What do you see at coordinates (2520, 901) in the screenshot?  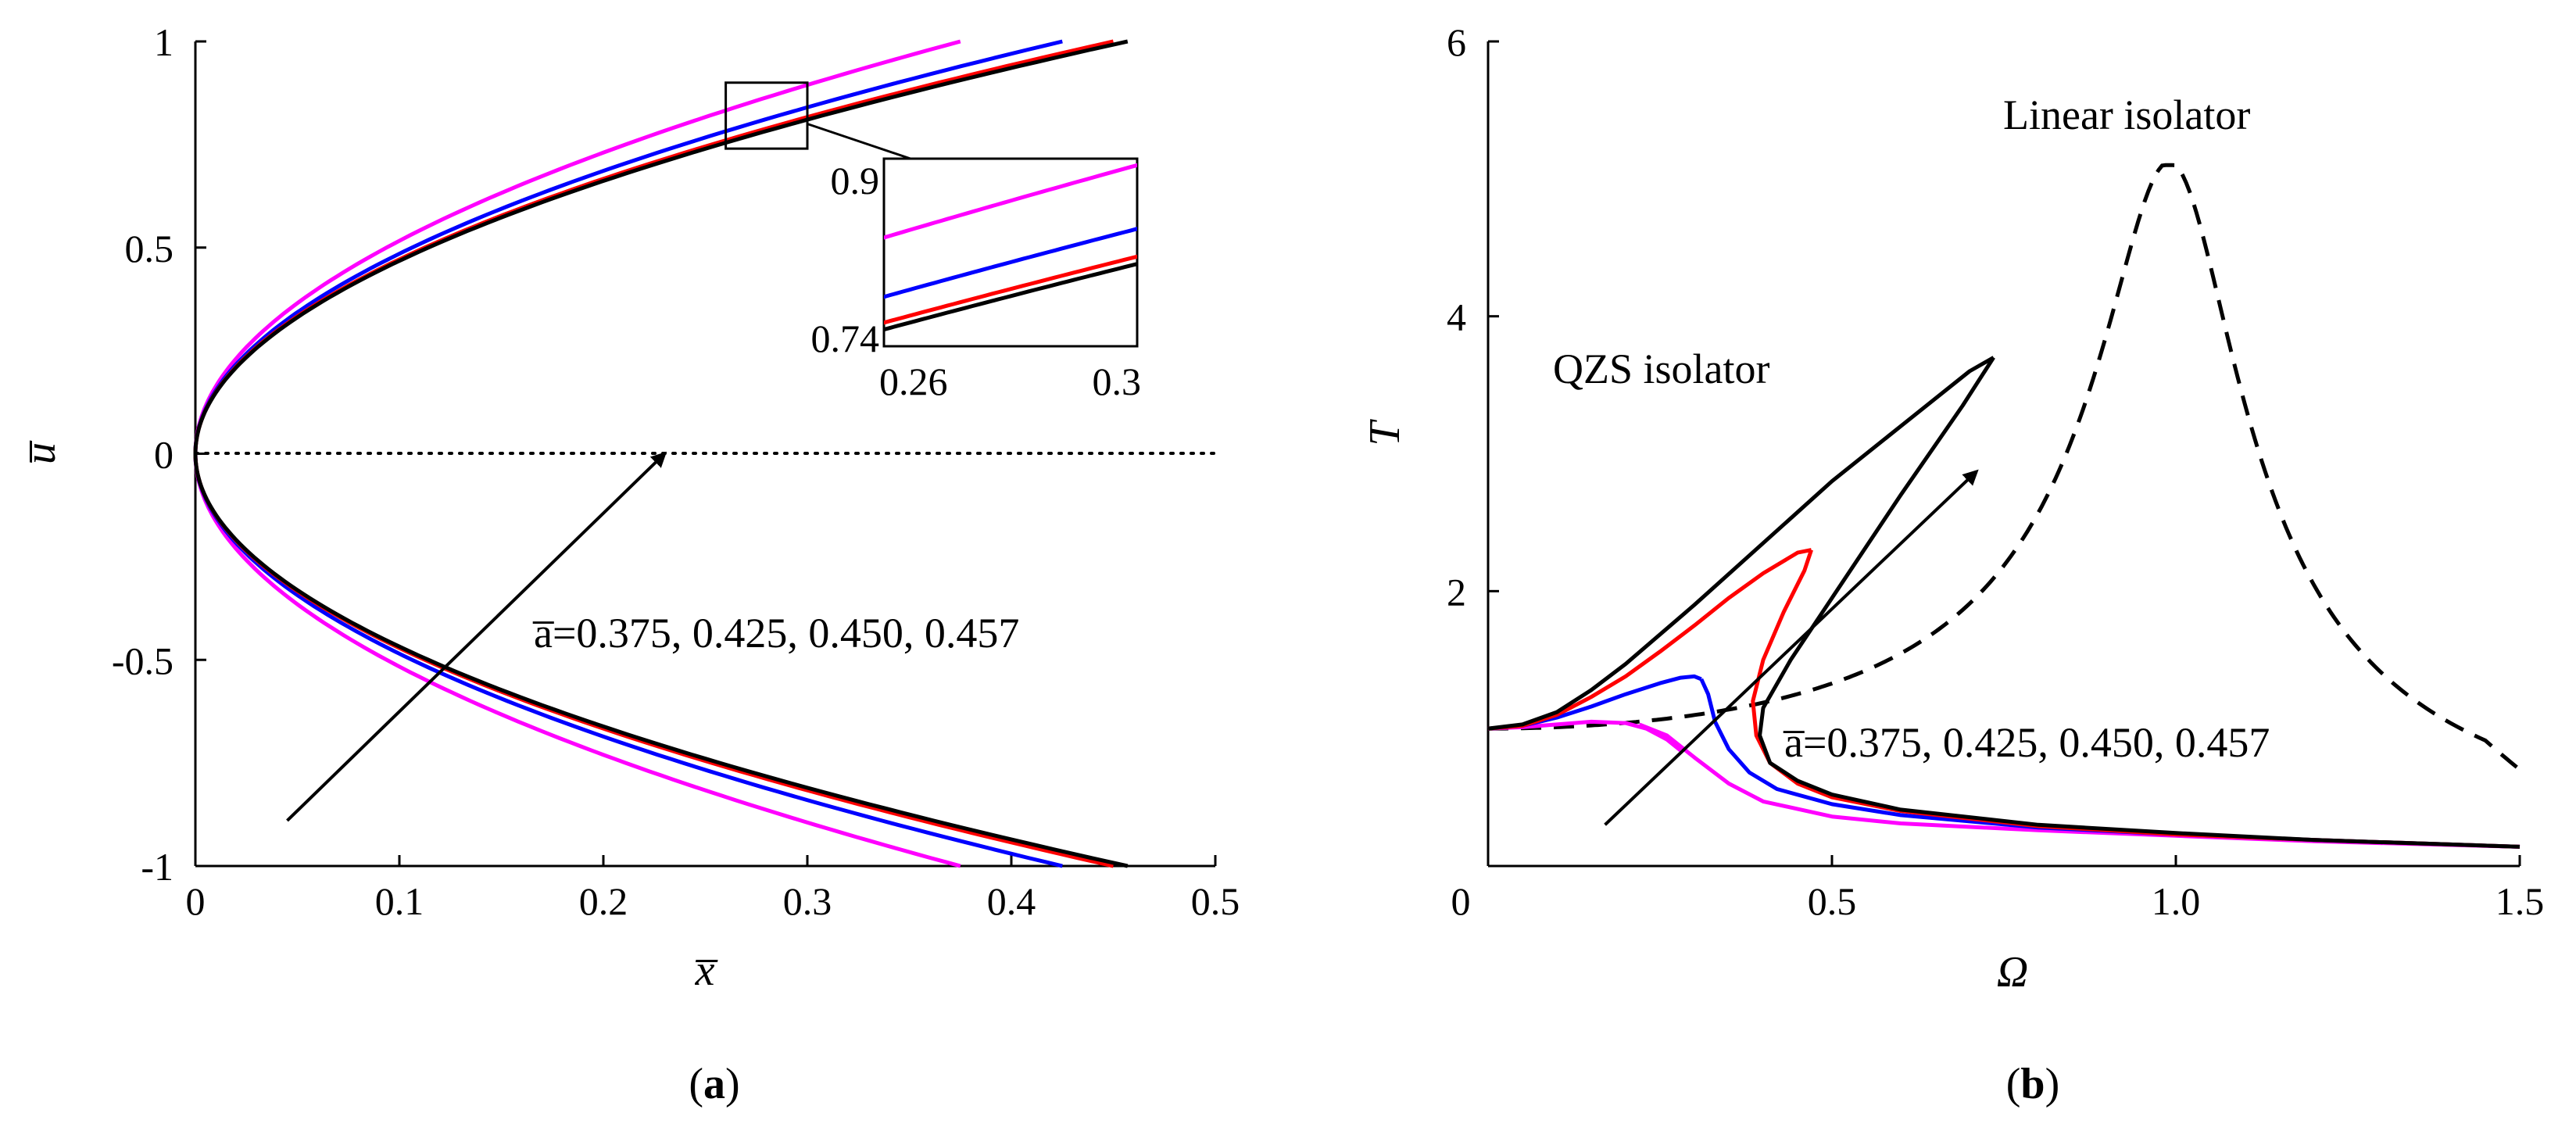 I see `panel-b-xtick-label: 1.5` at bounding box center [2520, 901].